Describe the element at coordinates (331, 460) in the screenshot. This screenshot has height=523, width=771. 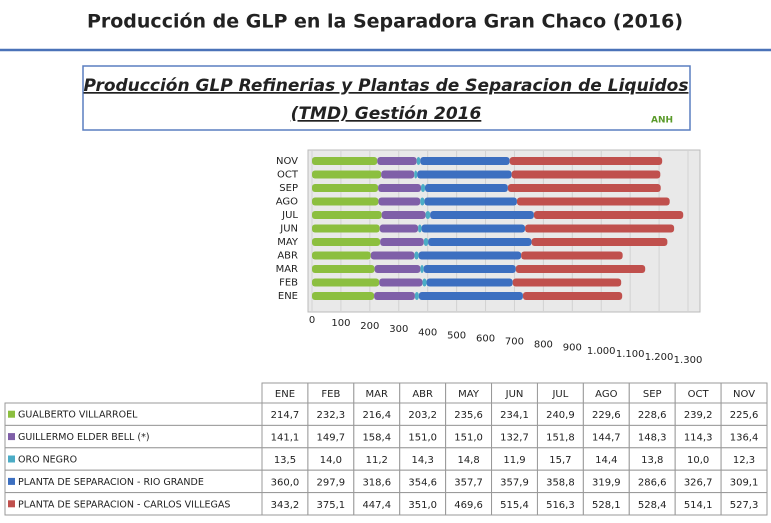
I see `table-value: 14,0` at that location.